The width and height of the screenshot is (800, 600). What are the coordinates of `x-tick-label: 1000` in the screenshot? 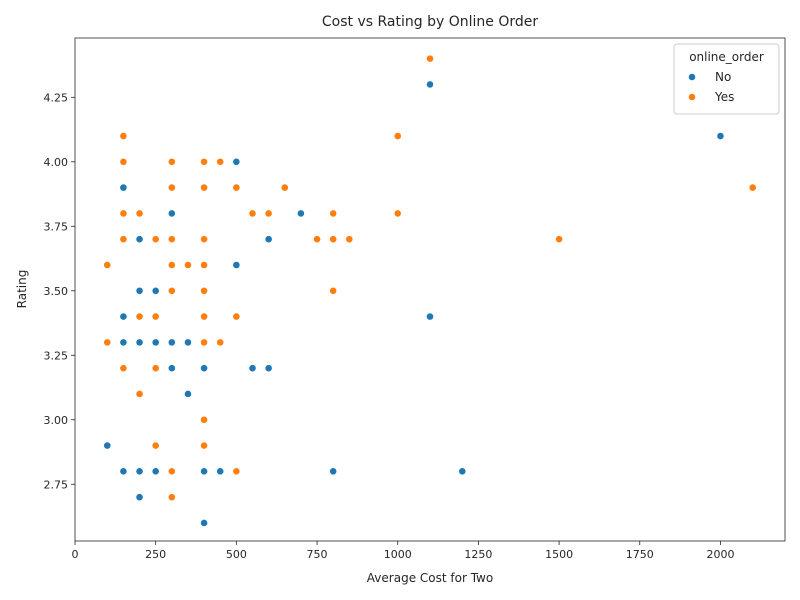 It's located at (398, 554).